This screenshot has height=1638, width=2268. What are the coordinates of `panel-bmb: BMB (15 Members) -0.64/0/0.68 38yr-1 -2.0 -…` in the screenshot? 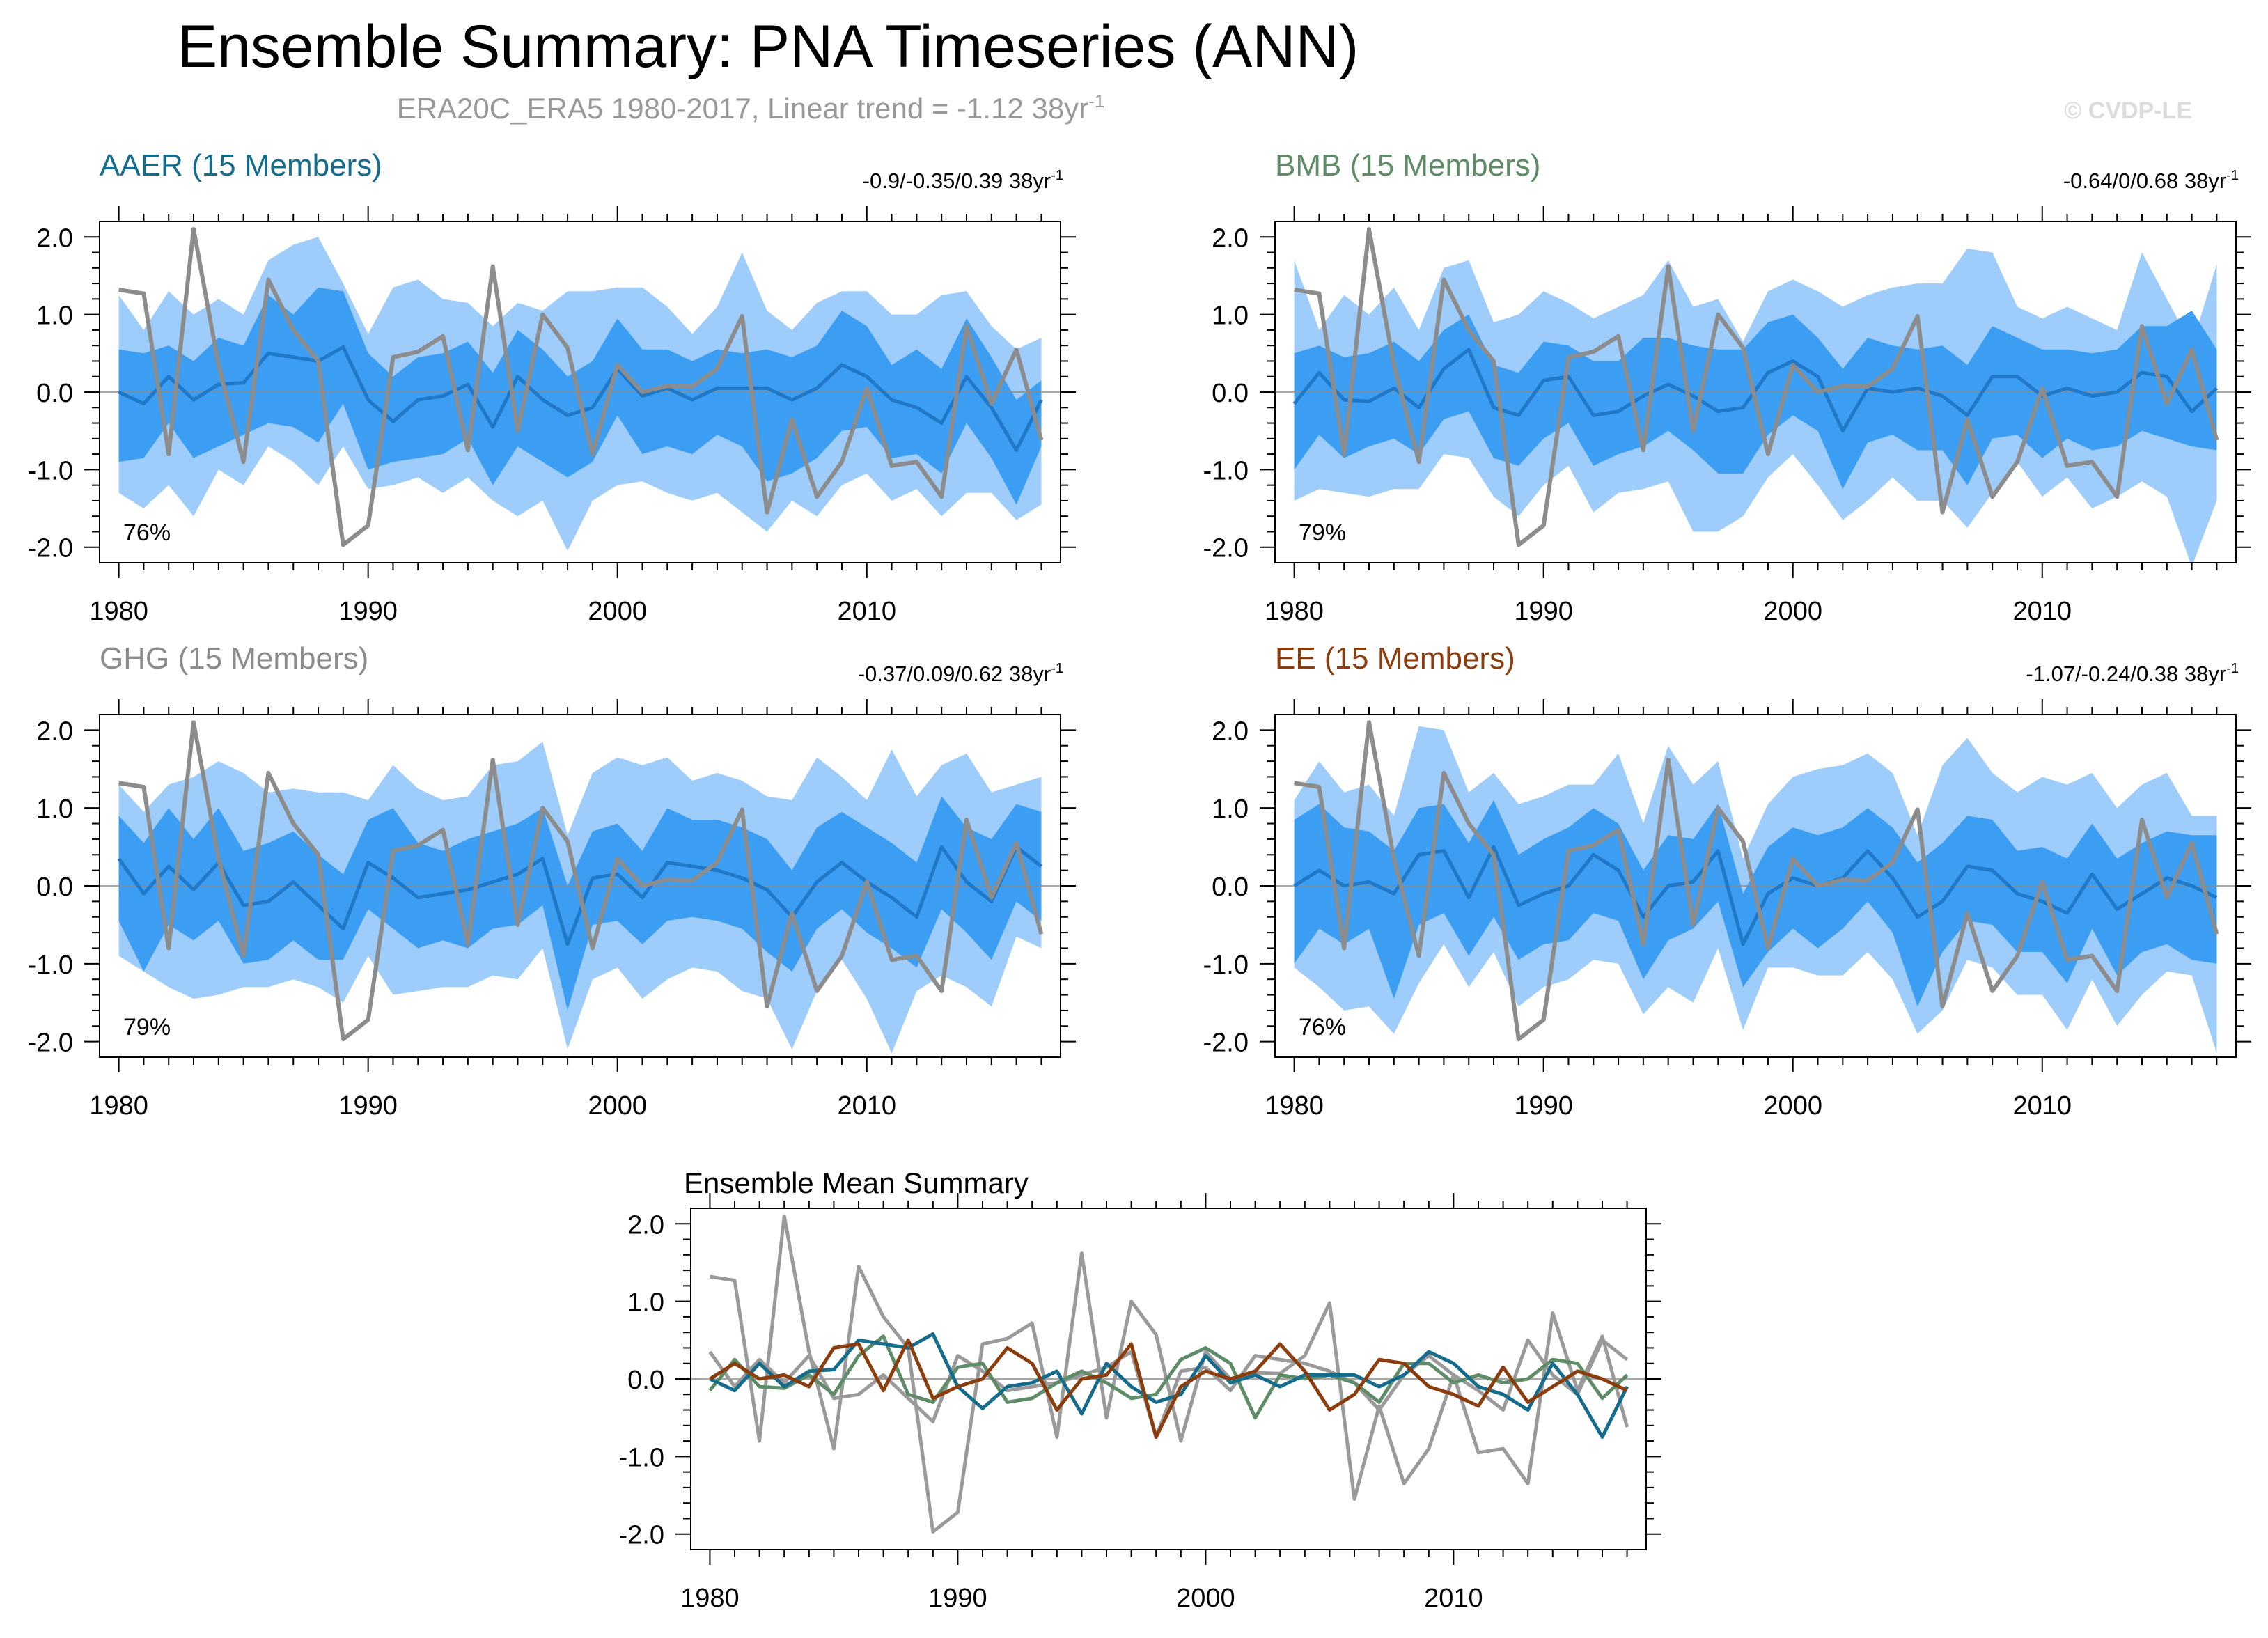 It's located at (1727, 387).